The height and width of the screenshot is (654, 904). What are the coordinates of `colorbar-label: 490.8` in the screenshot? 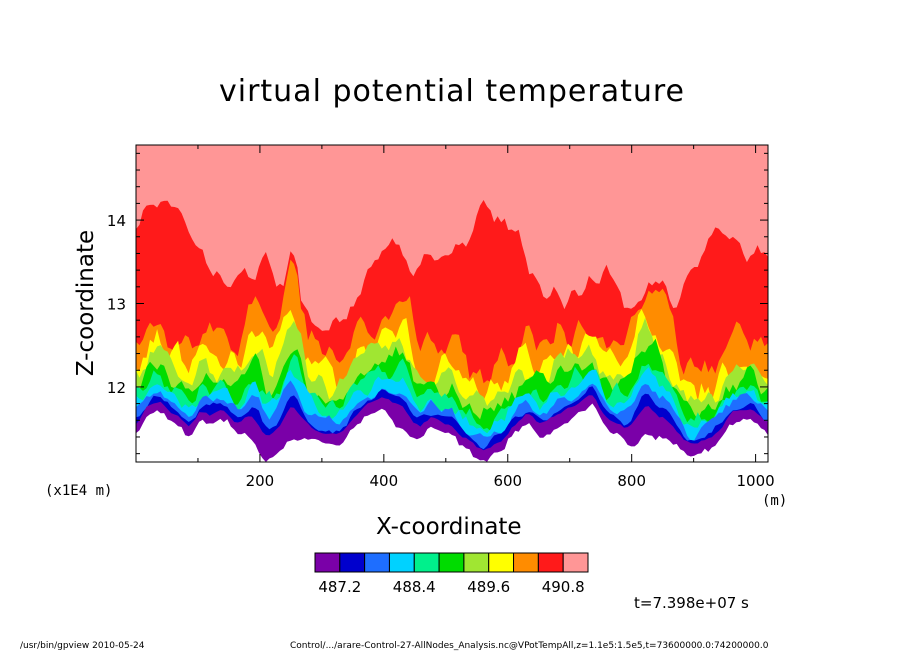 It's located at (563, 587).